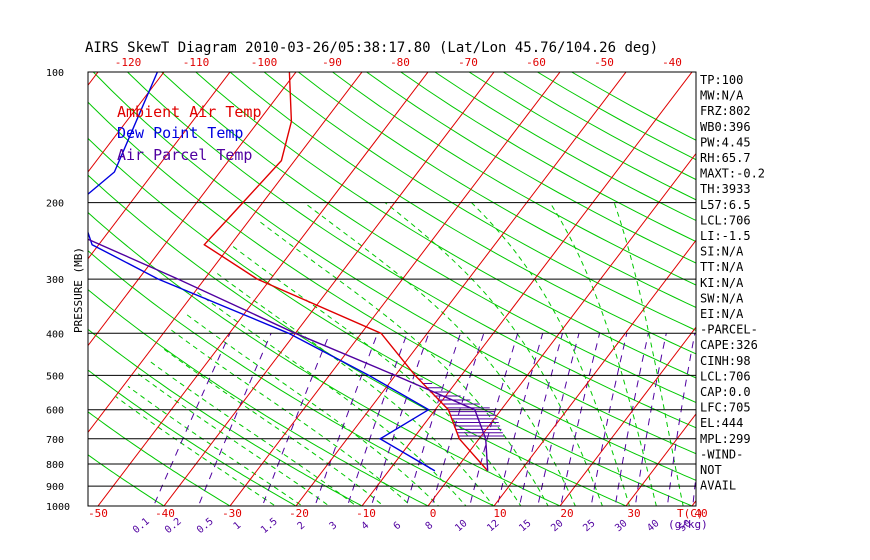  What do you see at coordinates (525, 526) in the screenshot?
I see `mixing-ratio-label: 15` at bounding box center [525, 526].